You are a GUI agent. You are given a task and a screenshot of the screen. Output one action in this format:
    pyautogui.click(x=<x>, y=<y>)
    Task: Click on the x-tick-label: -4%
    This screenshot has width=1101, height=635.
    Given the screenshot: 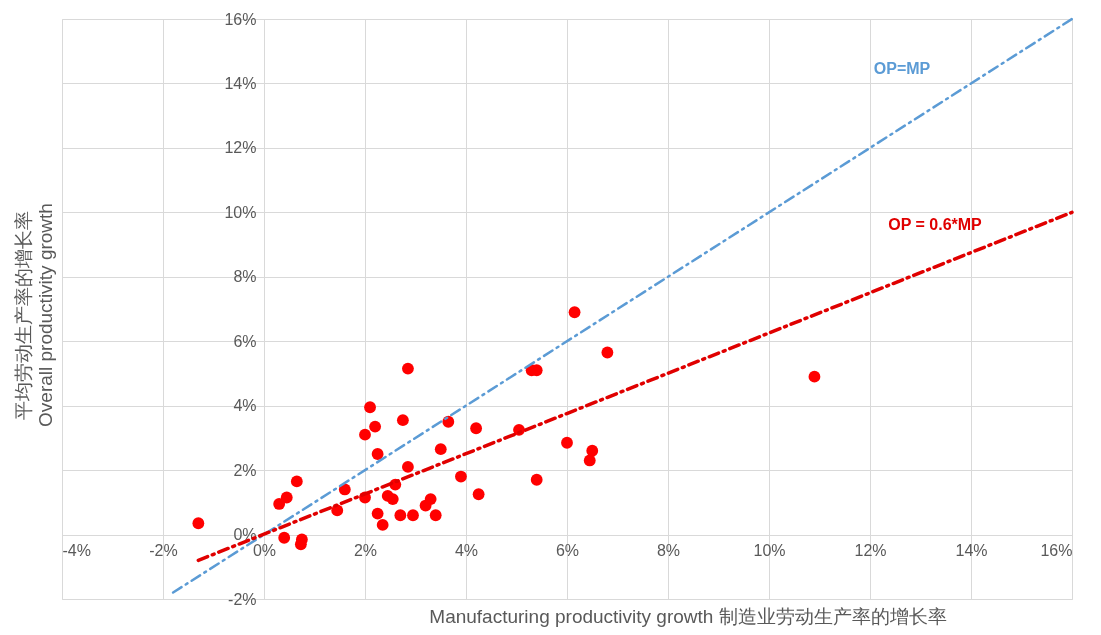 What is the action you would take?
    pyautogui.click(x=76, y=551)
    